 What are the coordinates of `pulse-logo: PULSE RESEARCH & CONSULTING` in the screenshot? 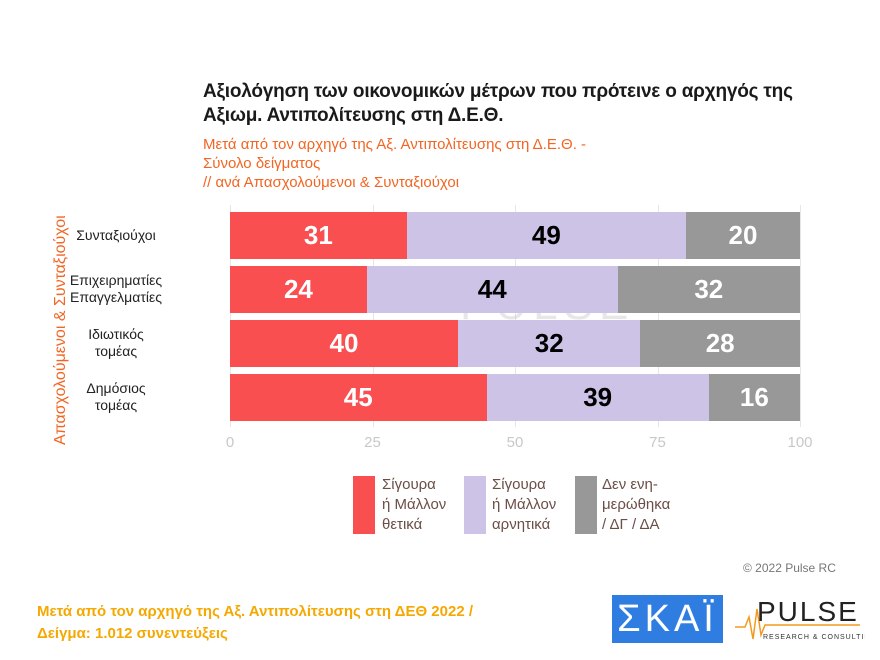 It's located at (800, 618).